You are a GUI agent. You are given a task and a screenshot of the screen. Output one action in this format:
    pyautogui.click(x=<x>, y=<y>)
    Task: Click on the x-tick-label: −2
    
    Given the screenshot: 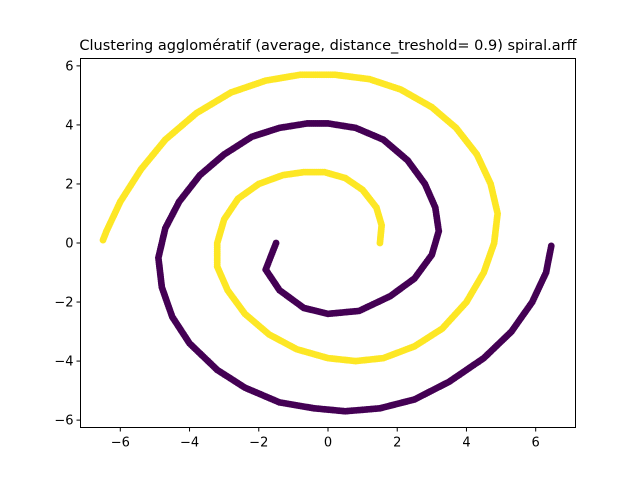 What is the action you would take?
    pyautogui.click(x=258, y=443)
    